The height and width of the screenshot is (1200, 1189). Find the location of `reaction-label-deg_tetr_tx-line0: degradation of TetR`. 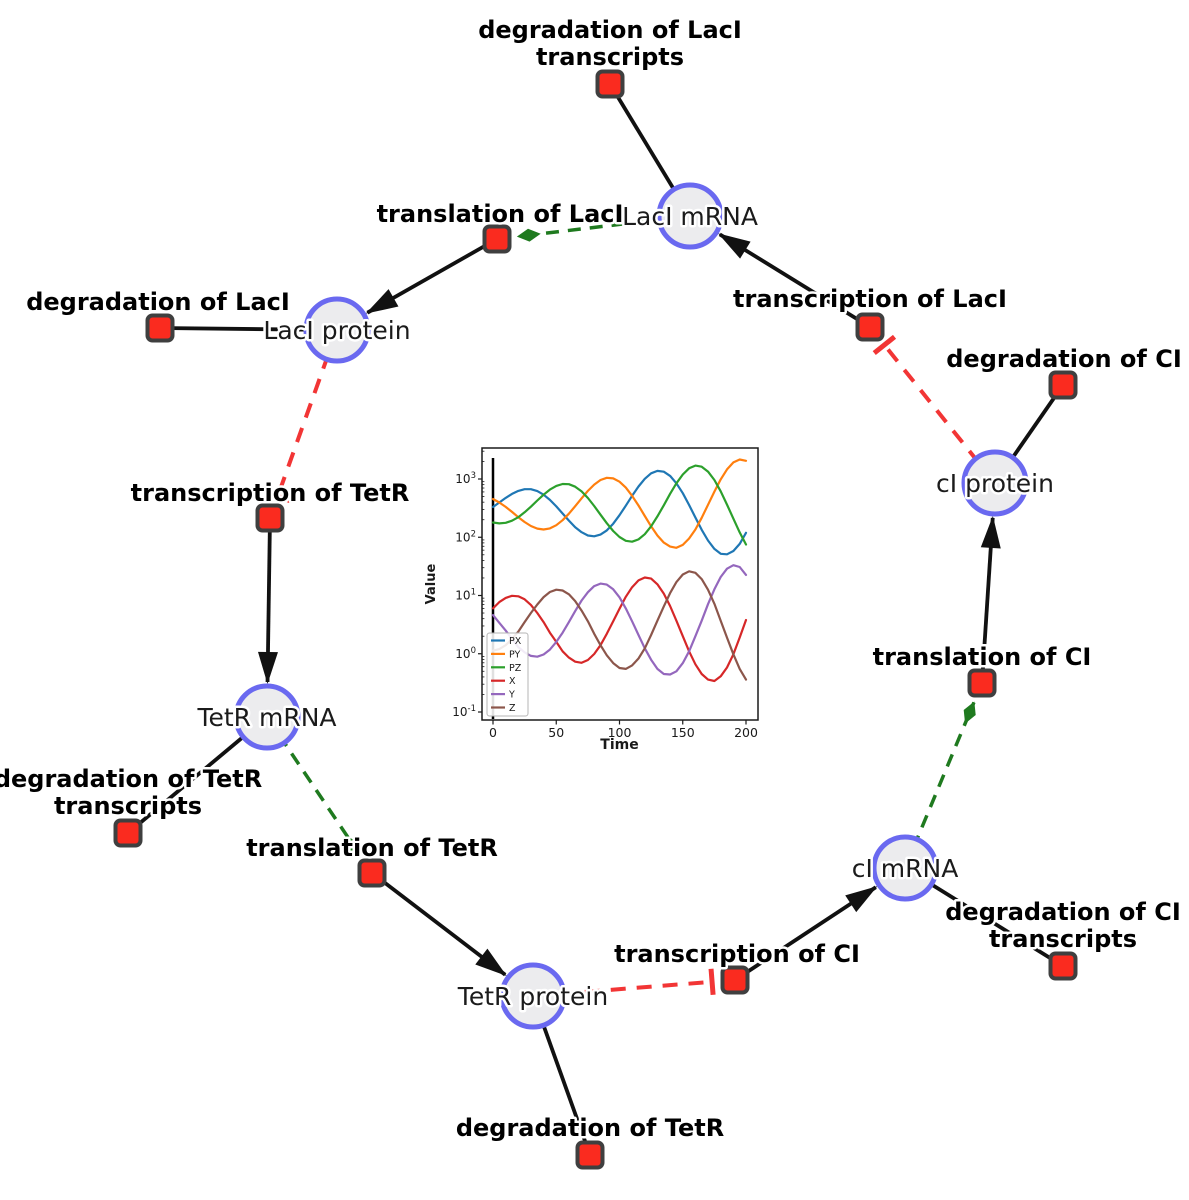

reaction-label-deg_tetr_tx-line0: degradation of TetR is located at coordinates (131, 779).